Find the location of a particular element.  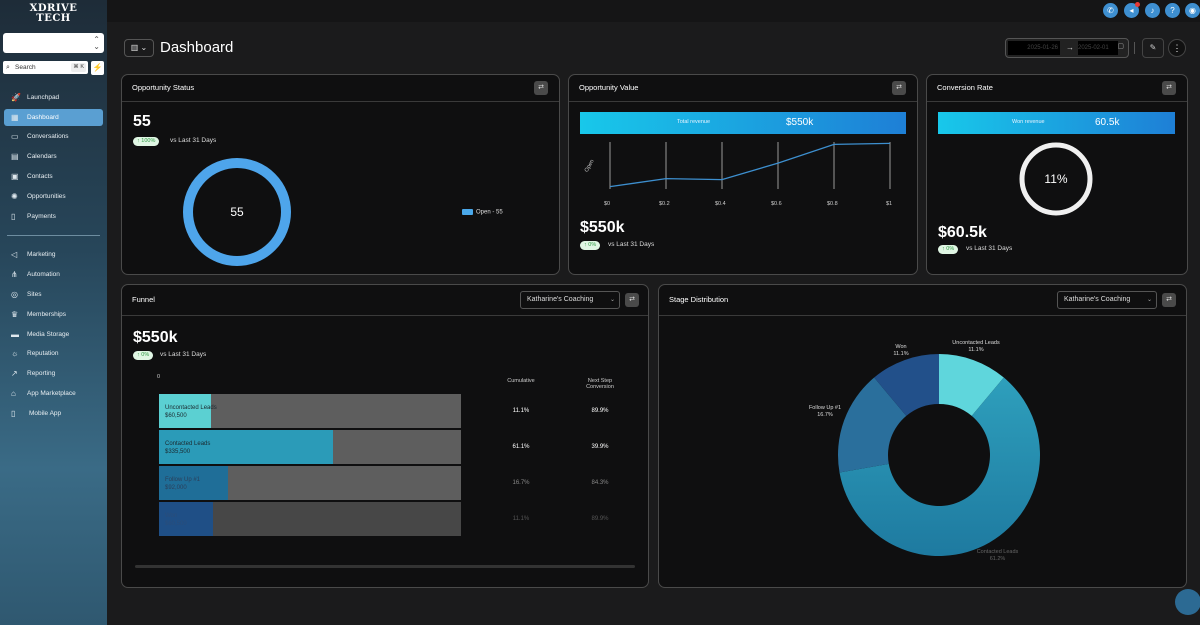

more-options-button: ⋮ is located at coordinates (1177, 48).